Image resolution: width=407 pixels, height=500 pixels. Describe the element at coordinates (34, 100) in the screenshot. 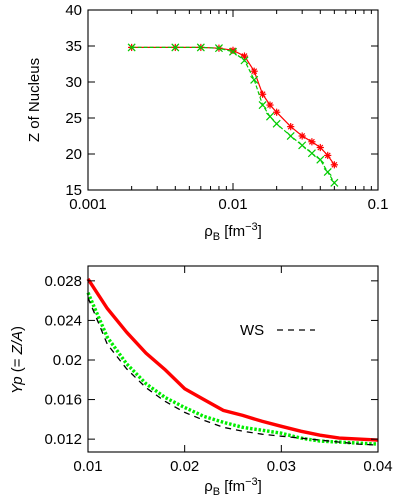

I see `y-axis-label: Z of Nucleus` at that location.